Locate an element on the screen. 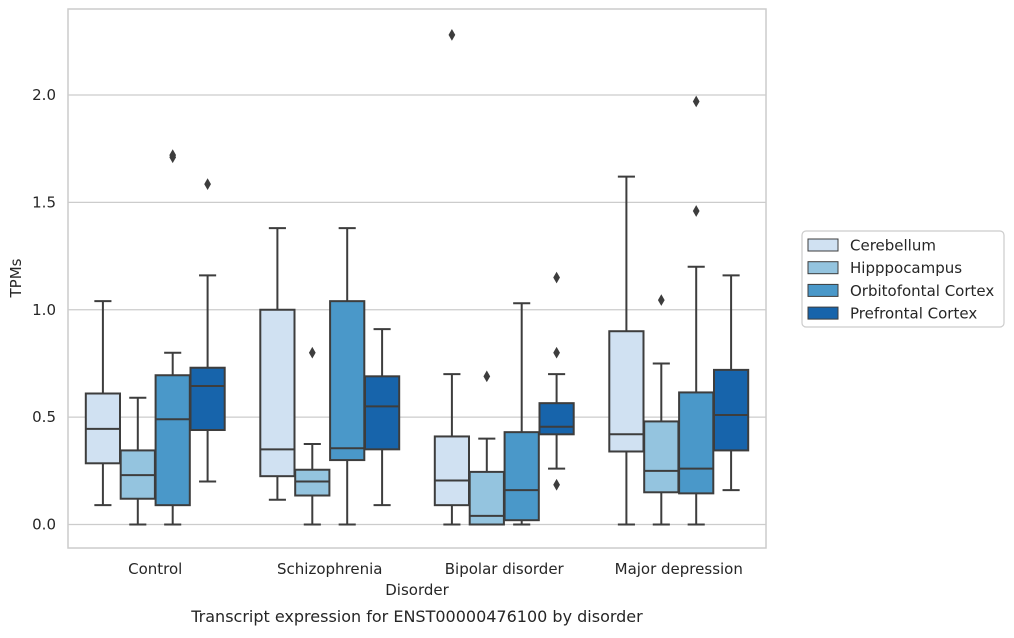  legend-frame is located at coordinates (903, 279).